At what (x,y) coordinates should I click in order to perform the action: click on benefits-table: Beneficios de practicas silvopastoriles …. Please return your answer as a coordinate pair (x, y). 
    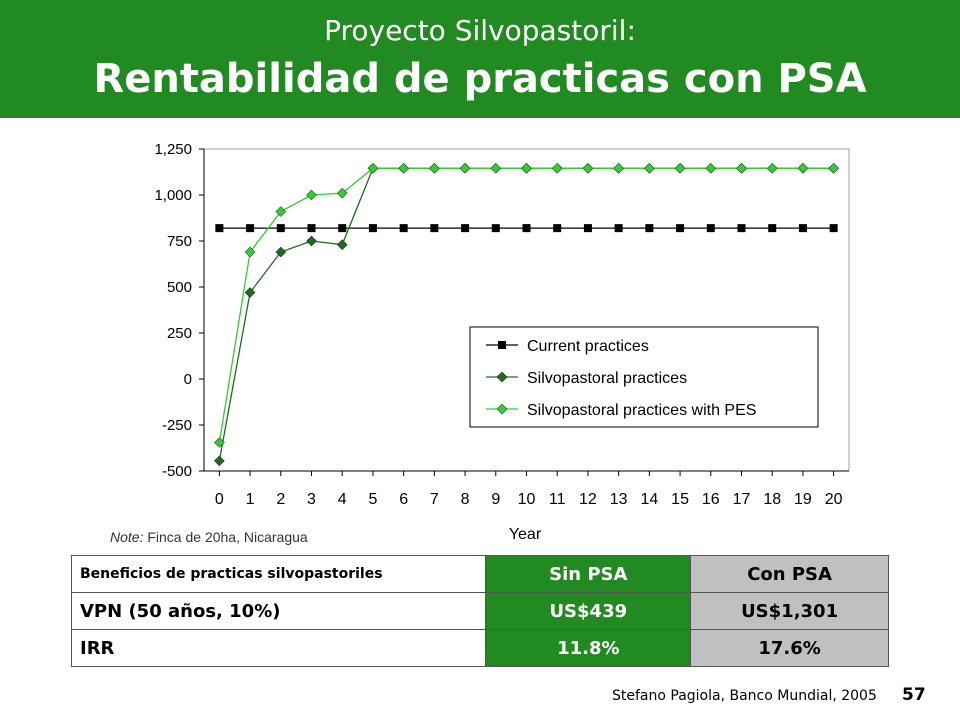
    Looking at the image, I should click on (479, 611).